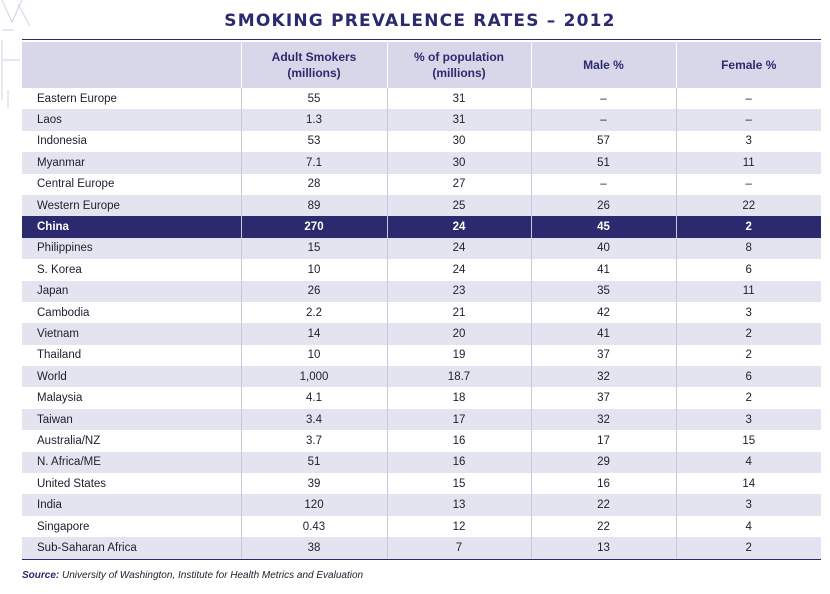  I want to click on table-row: India 120 13 22 3, so click(421, 505).